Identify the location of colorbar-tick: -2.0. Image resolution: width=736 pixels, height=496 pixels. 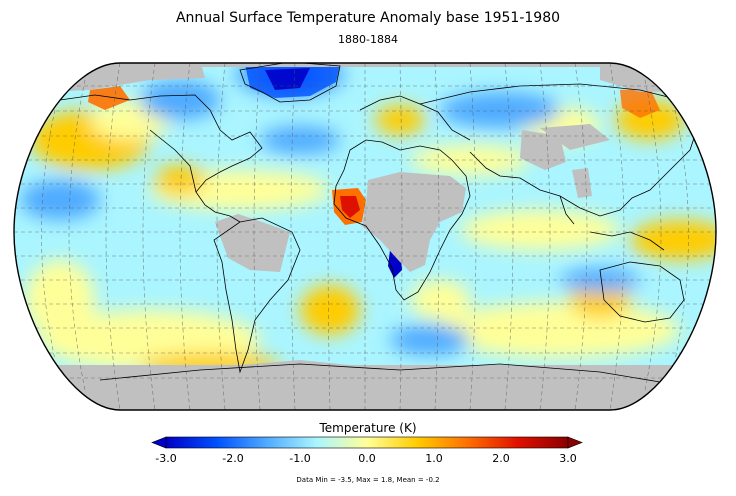
(233, 458).